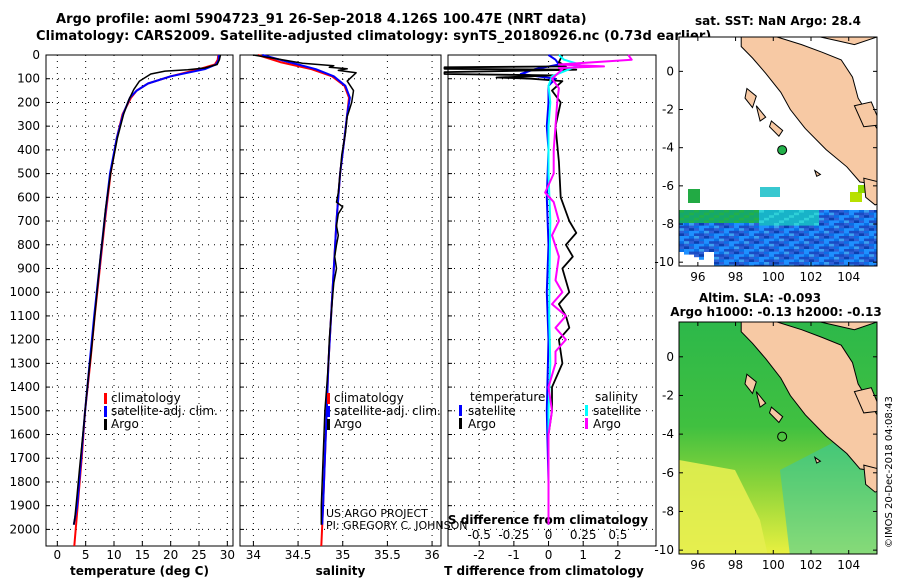 The height and width of the screenshot is (580, 900). Describe the element at coordinates (24, 340) in the screenshot. I see `pressure-tick-label: 1200` at that location.